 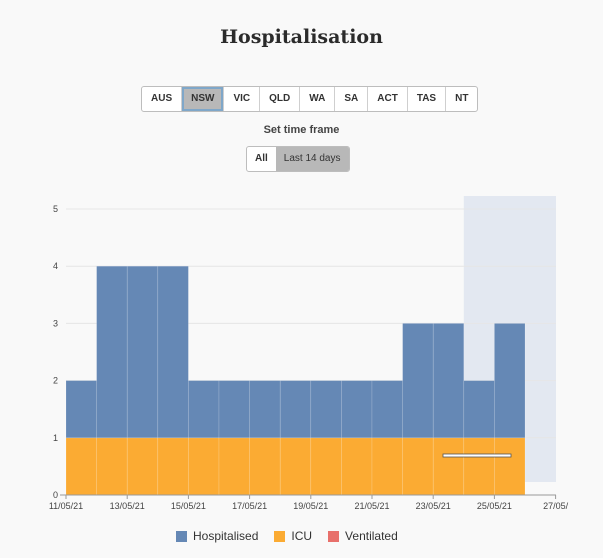 I want to click on y-tick-label: 3, so click(x=55, y=323).